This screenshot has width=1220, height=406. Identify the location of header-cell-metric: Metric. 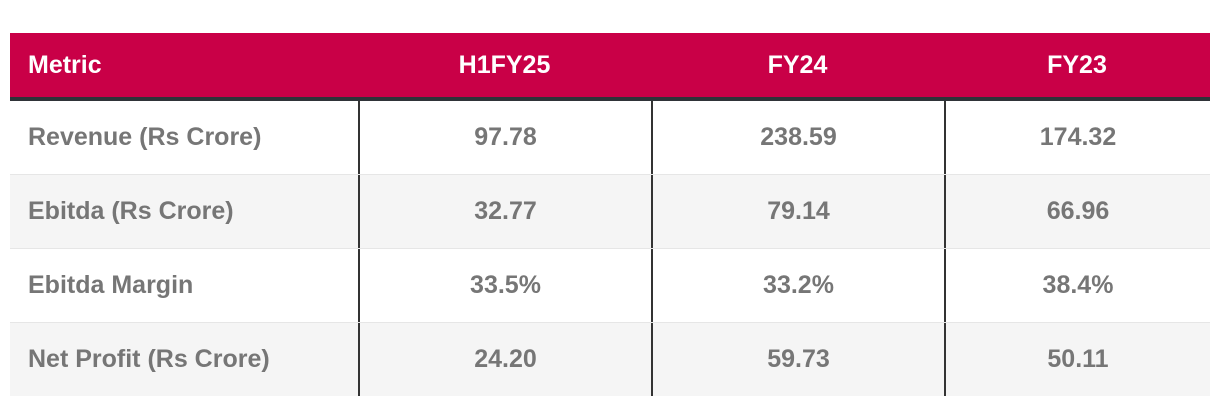
(65, 64).